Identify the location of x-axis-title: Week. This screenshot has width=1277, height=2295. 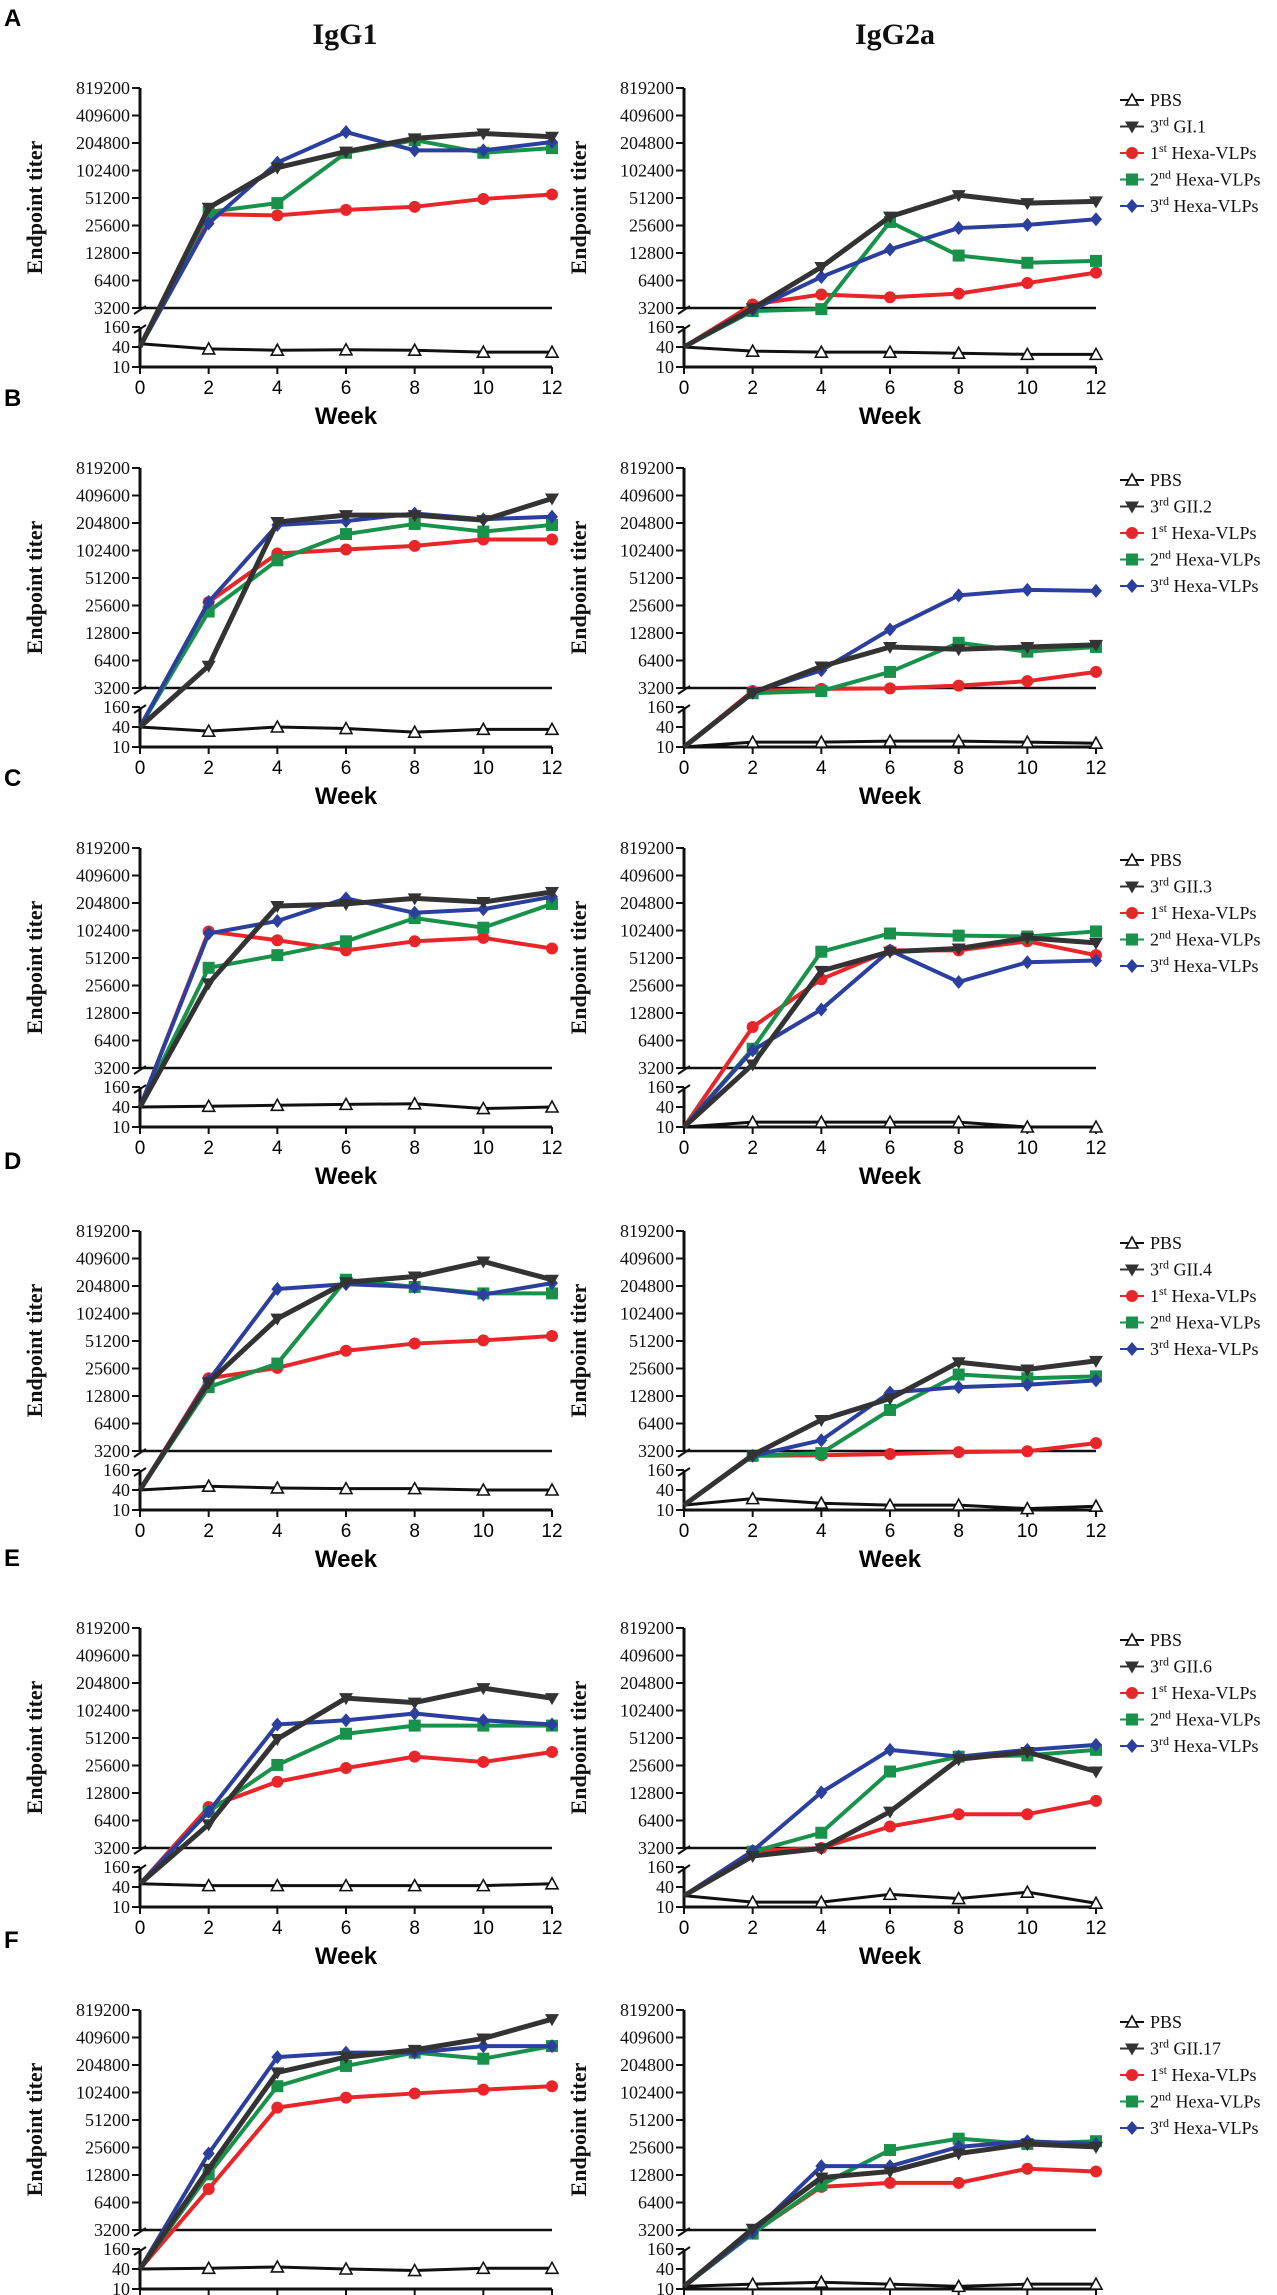
(890, 1176).